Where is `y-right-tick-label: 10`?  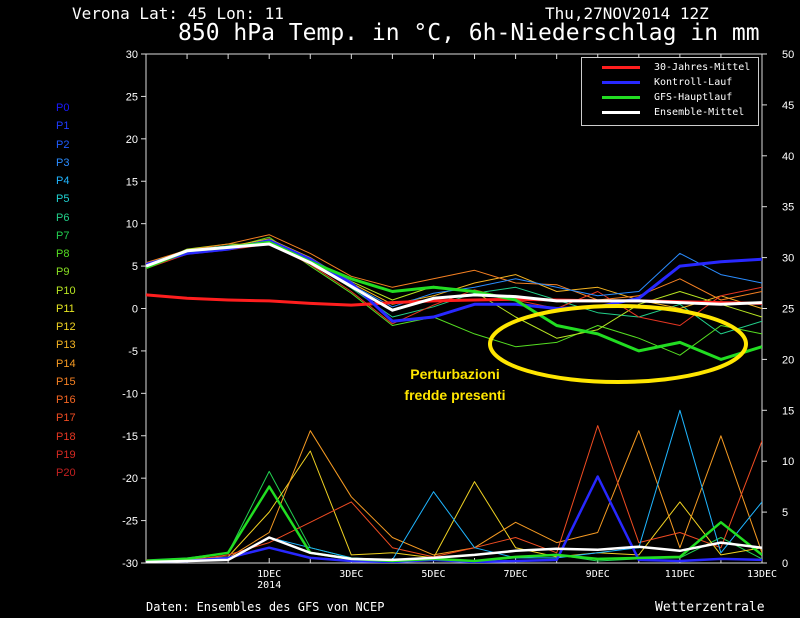 y-right-tick-label: 10 is located at coordinates (788, 462).